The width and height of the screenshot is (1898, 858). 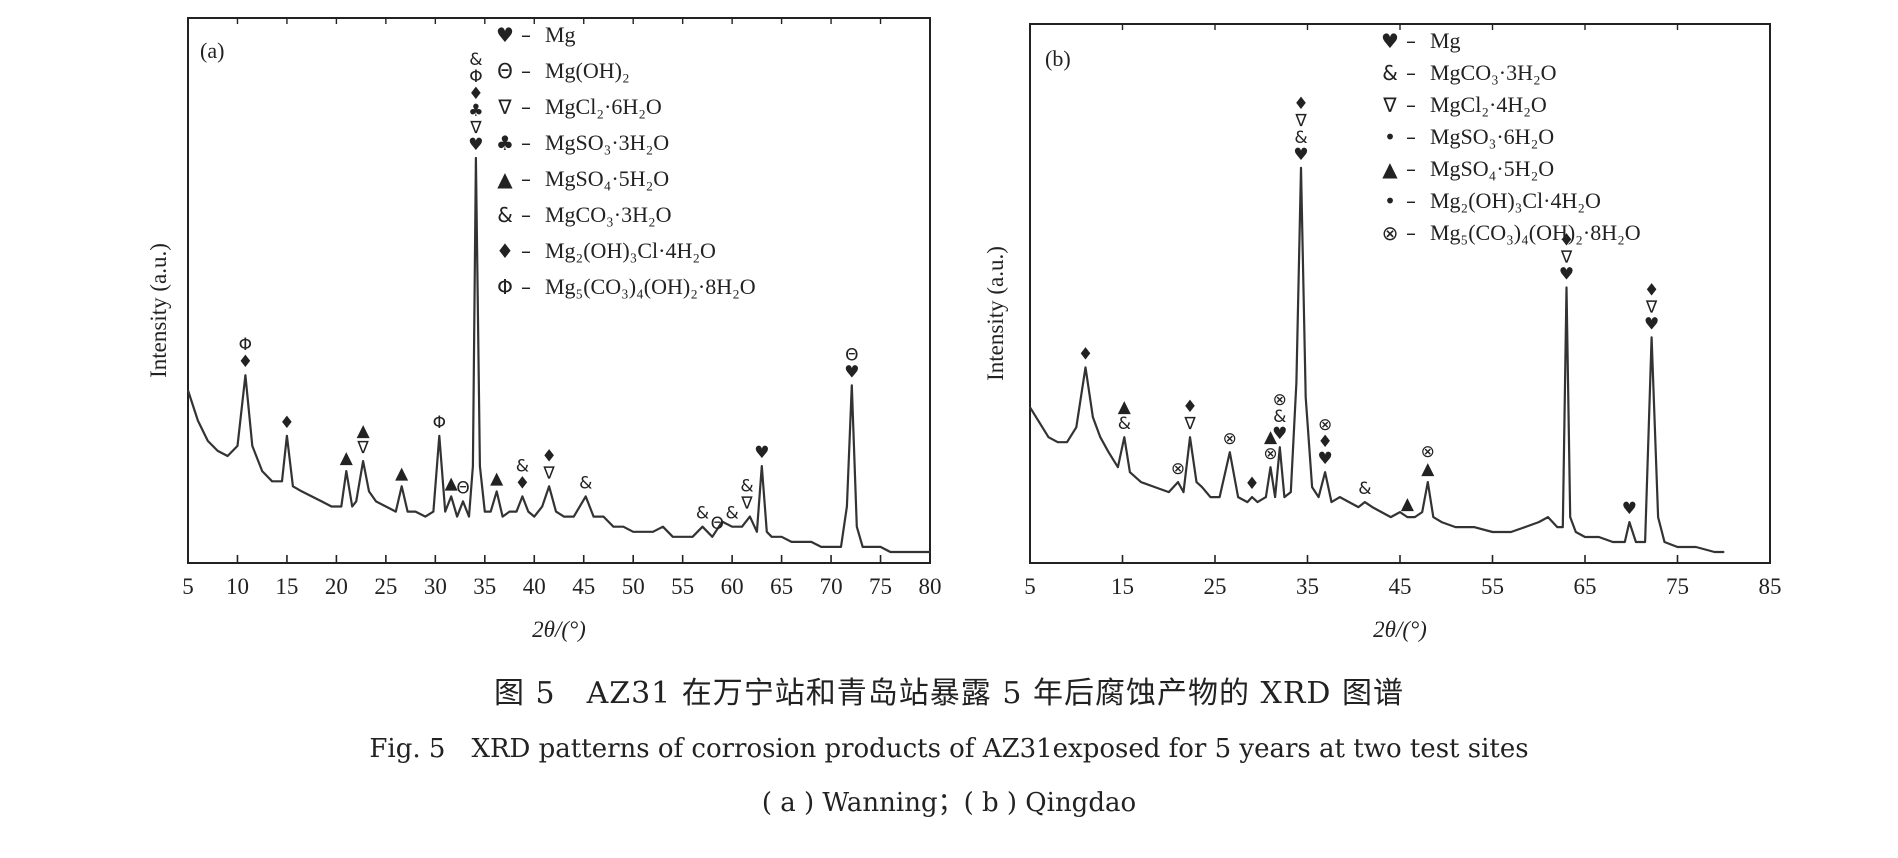 I want to click on x-axis-label: 2θ/(°), so click(x=559, y=629).